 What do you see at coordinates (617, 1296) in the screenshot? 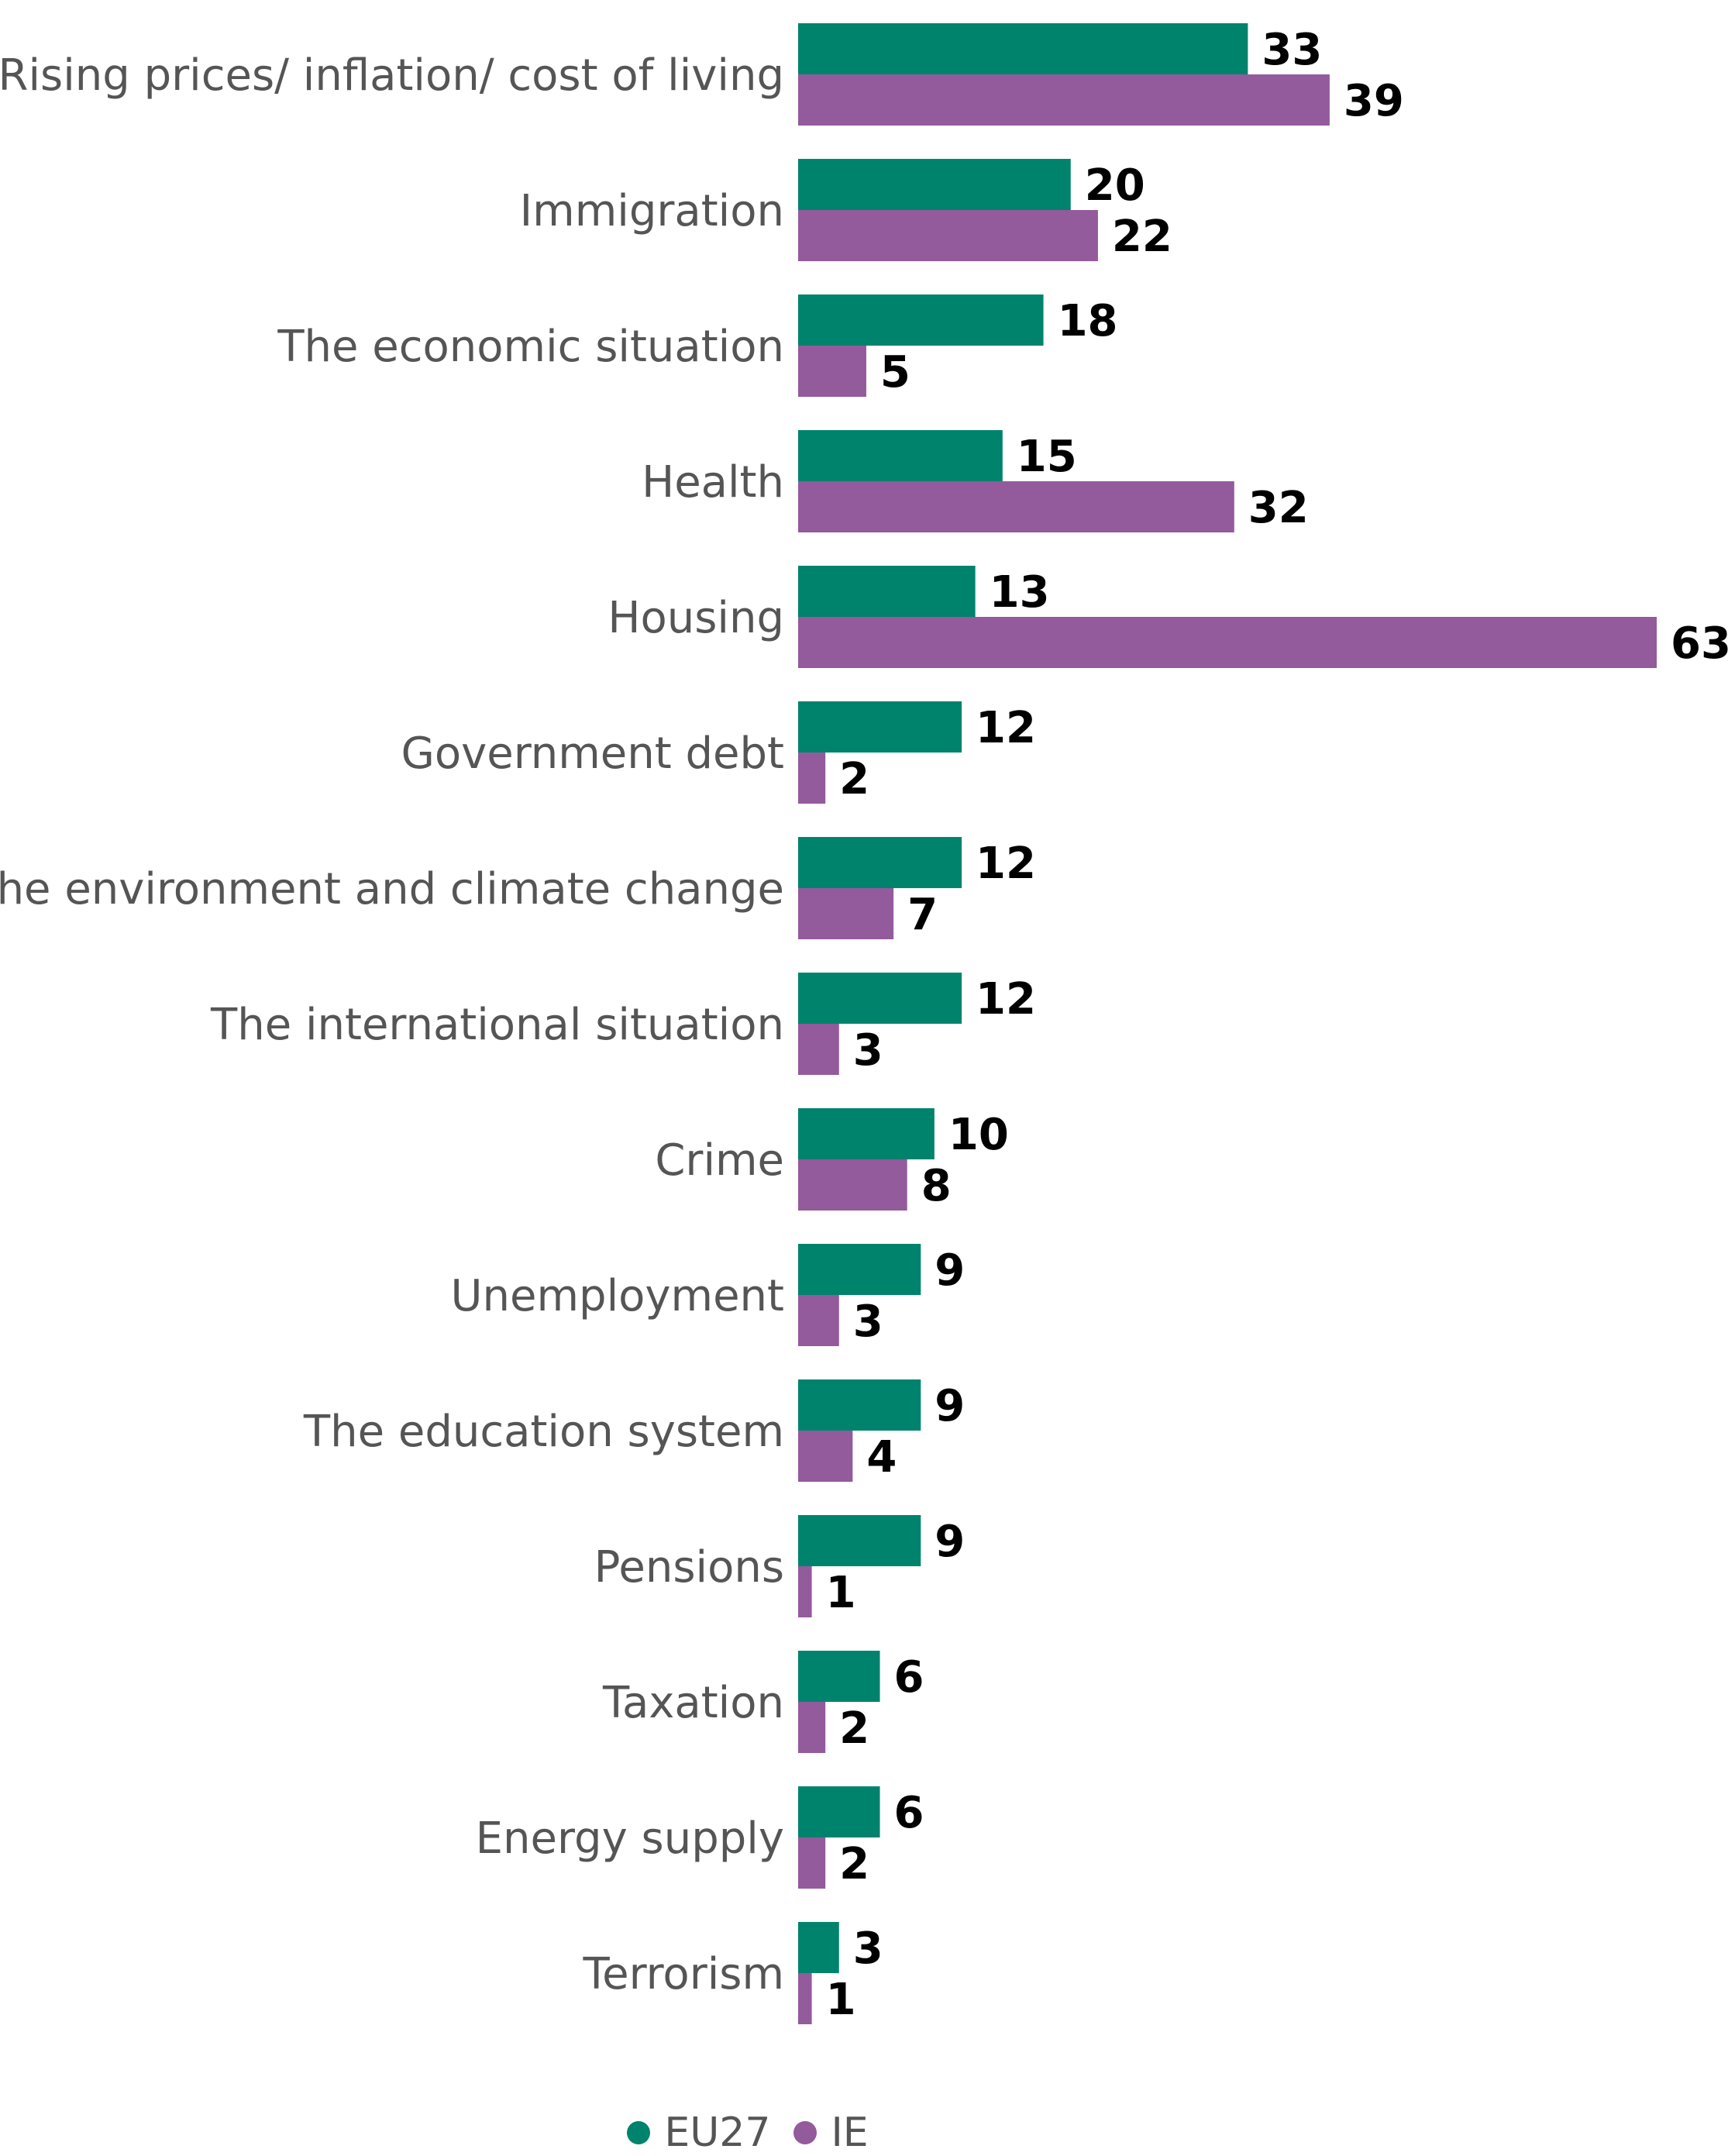
I see `category-label-unemployment: Unemployment` at bounding box center [617, 1296].